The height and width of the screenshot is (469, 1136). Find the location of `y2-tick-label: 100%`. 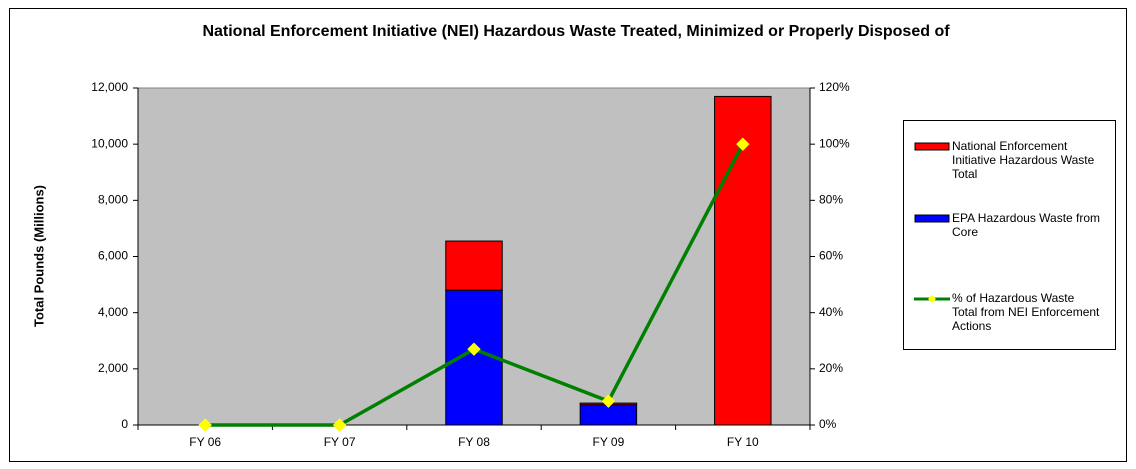

y2-tick-label: 100% is located at coordinates (834, 143).